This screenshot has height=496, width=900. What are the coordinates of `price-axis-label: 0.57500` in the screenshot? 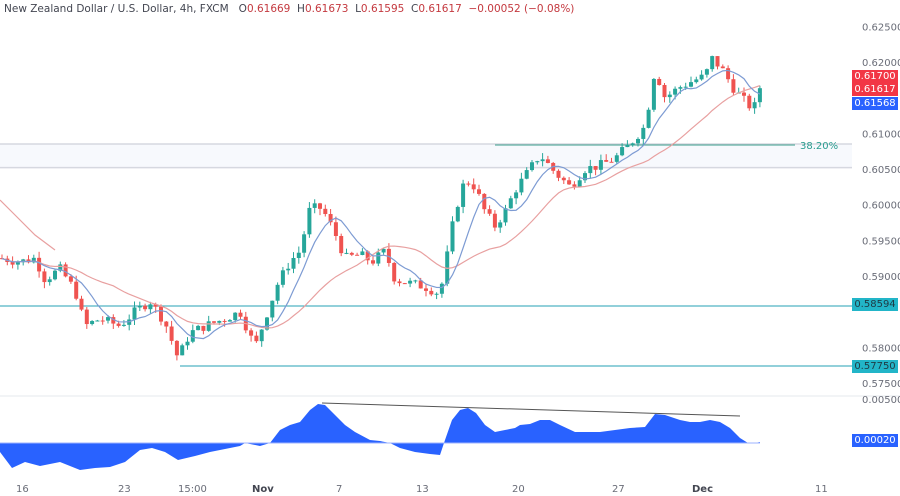 It's located at (881, 384).